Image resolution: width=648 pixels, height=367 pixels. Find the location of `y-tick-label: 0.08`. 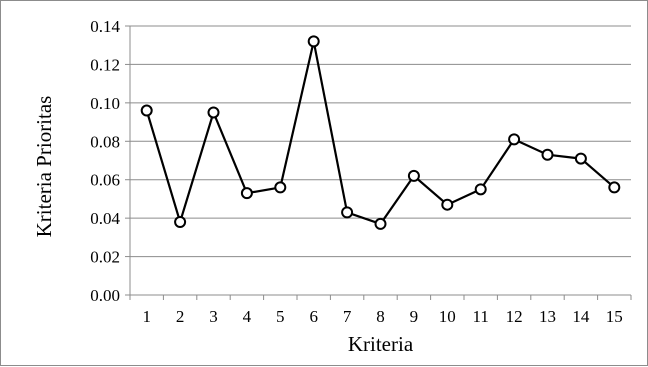

y-tick-label: 0.08 is located at coordinates (105, 141).